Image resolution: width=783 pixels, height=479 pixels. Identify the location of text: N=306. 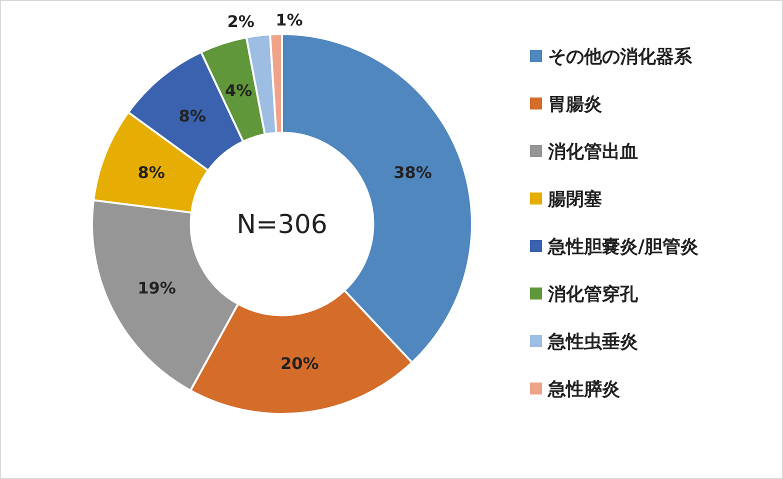
(282, 225).